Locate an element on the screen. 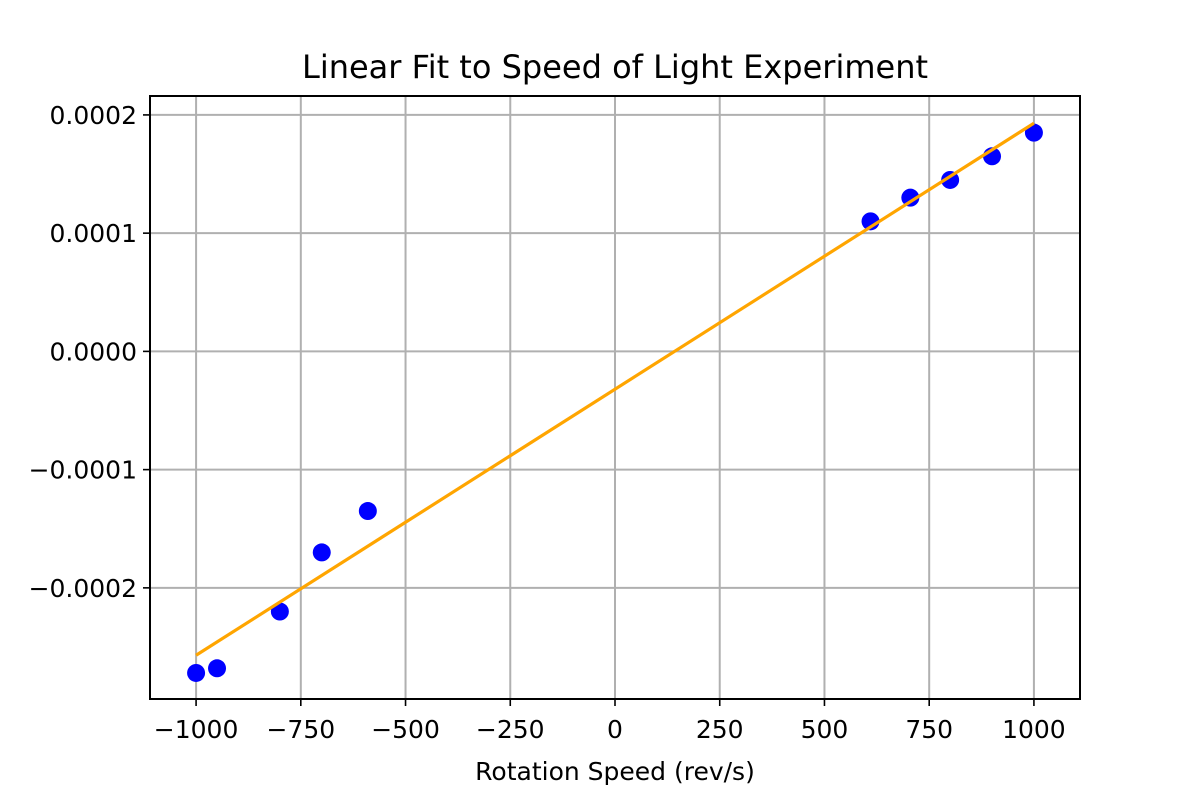 The width and height of the screenshot is (1200, 800). chart-title: Linear Fit to Speed of Light Experiment is located at coordinates (615, 67).